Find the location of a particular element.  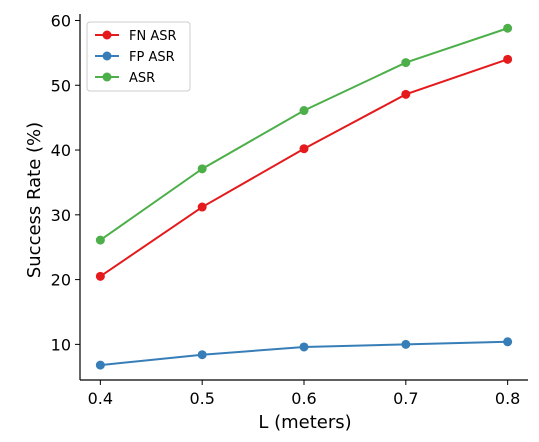

legend-box is located at coordinates (138, 56).